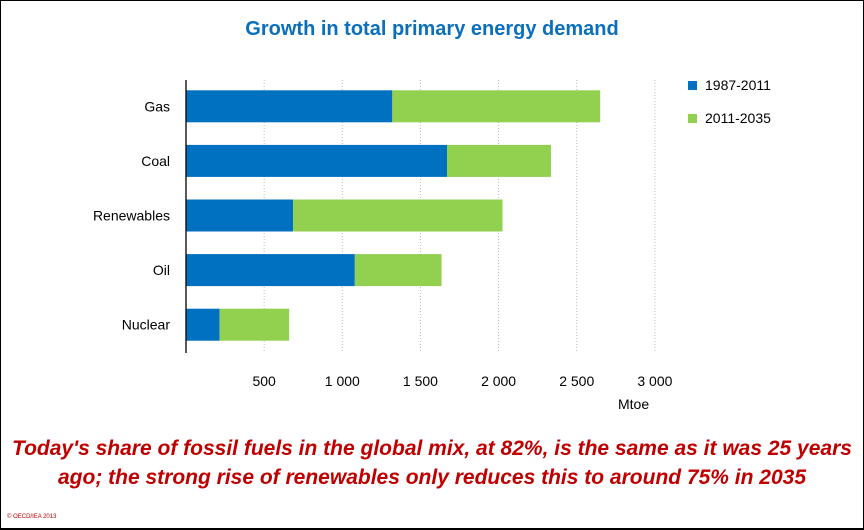  What do you see at coordinates (654, 381) in the screenshot?
I see `x-tick-label: 3 000` at bounding box center [654, 381].